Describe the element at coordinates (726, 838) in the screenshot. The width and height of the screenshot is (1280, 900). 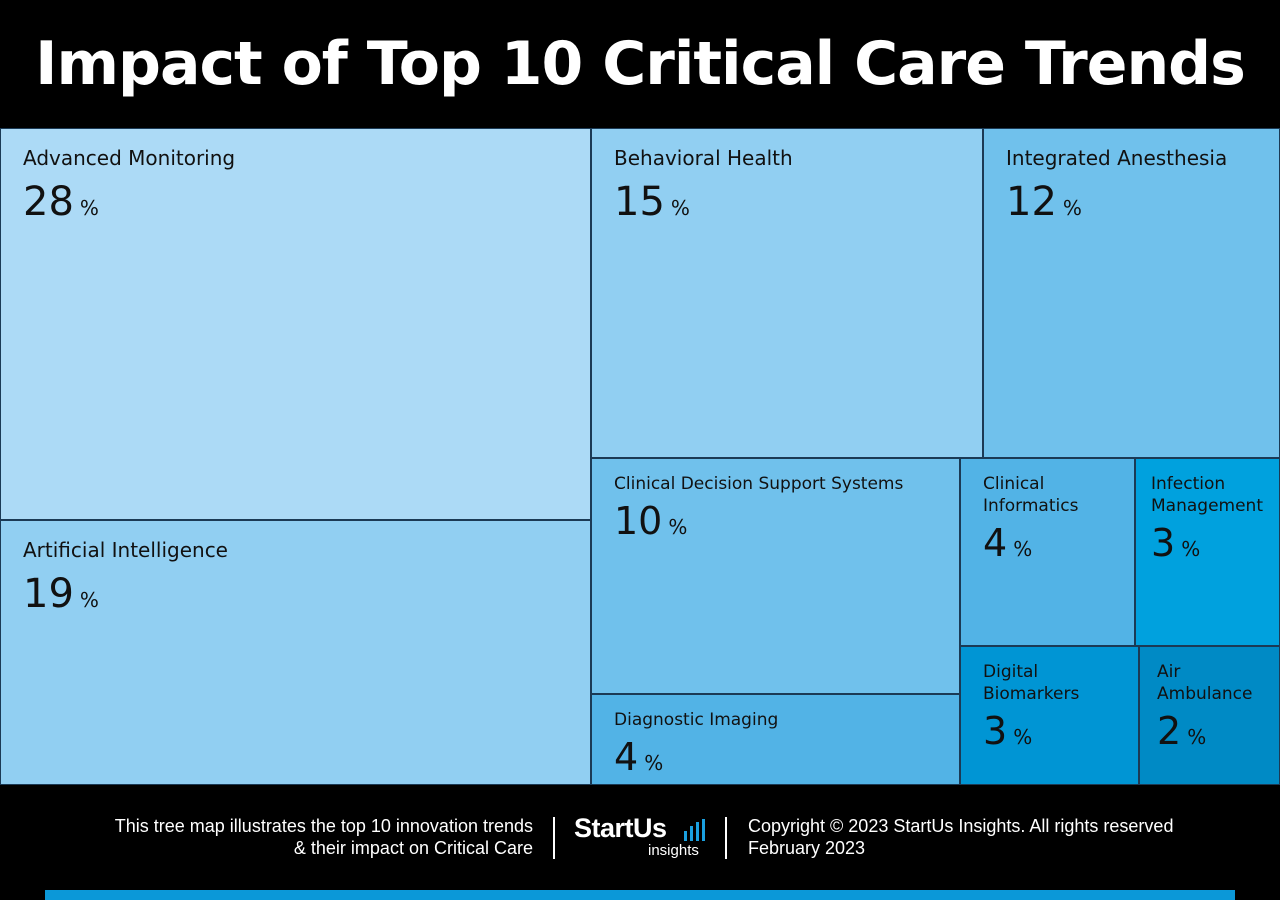
I see `footer-divider-right` at that location.